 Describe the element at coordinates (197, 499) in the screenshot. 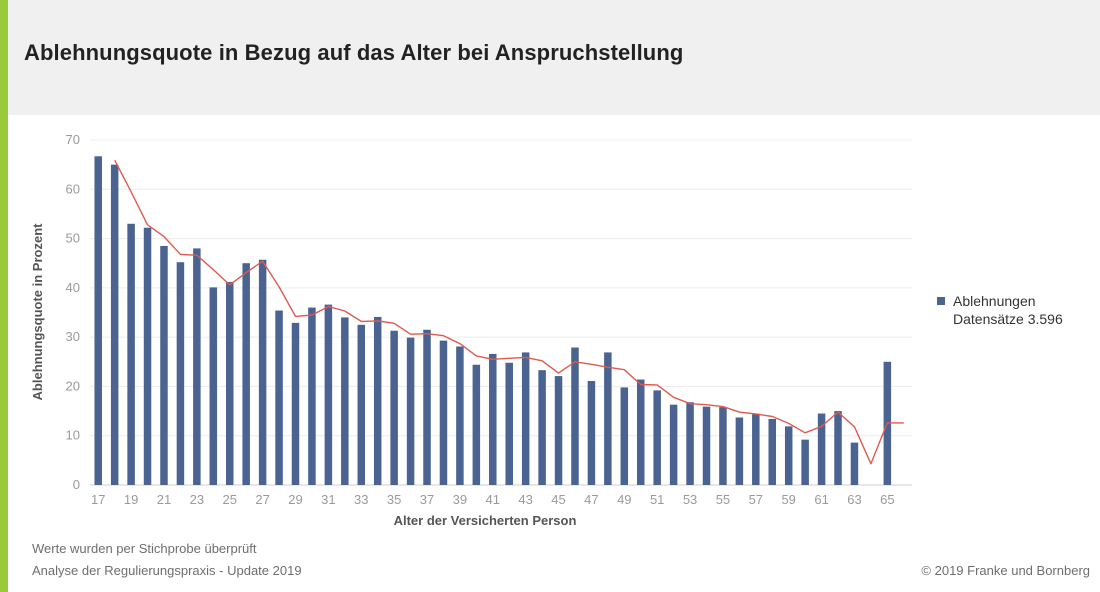

I see `x-tick-label: 23` at that location.